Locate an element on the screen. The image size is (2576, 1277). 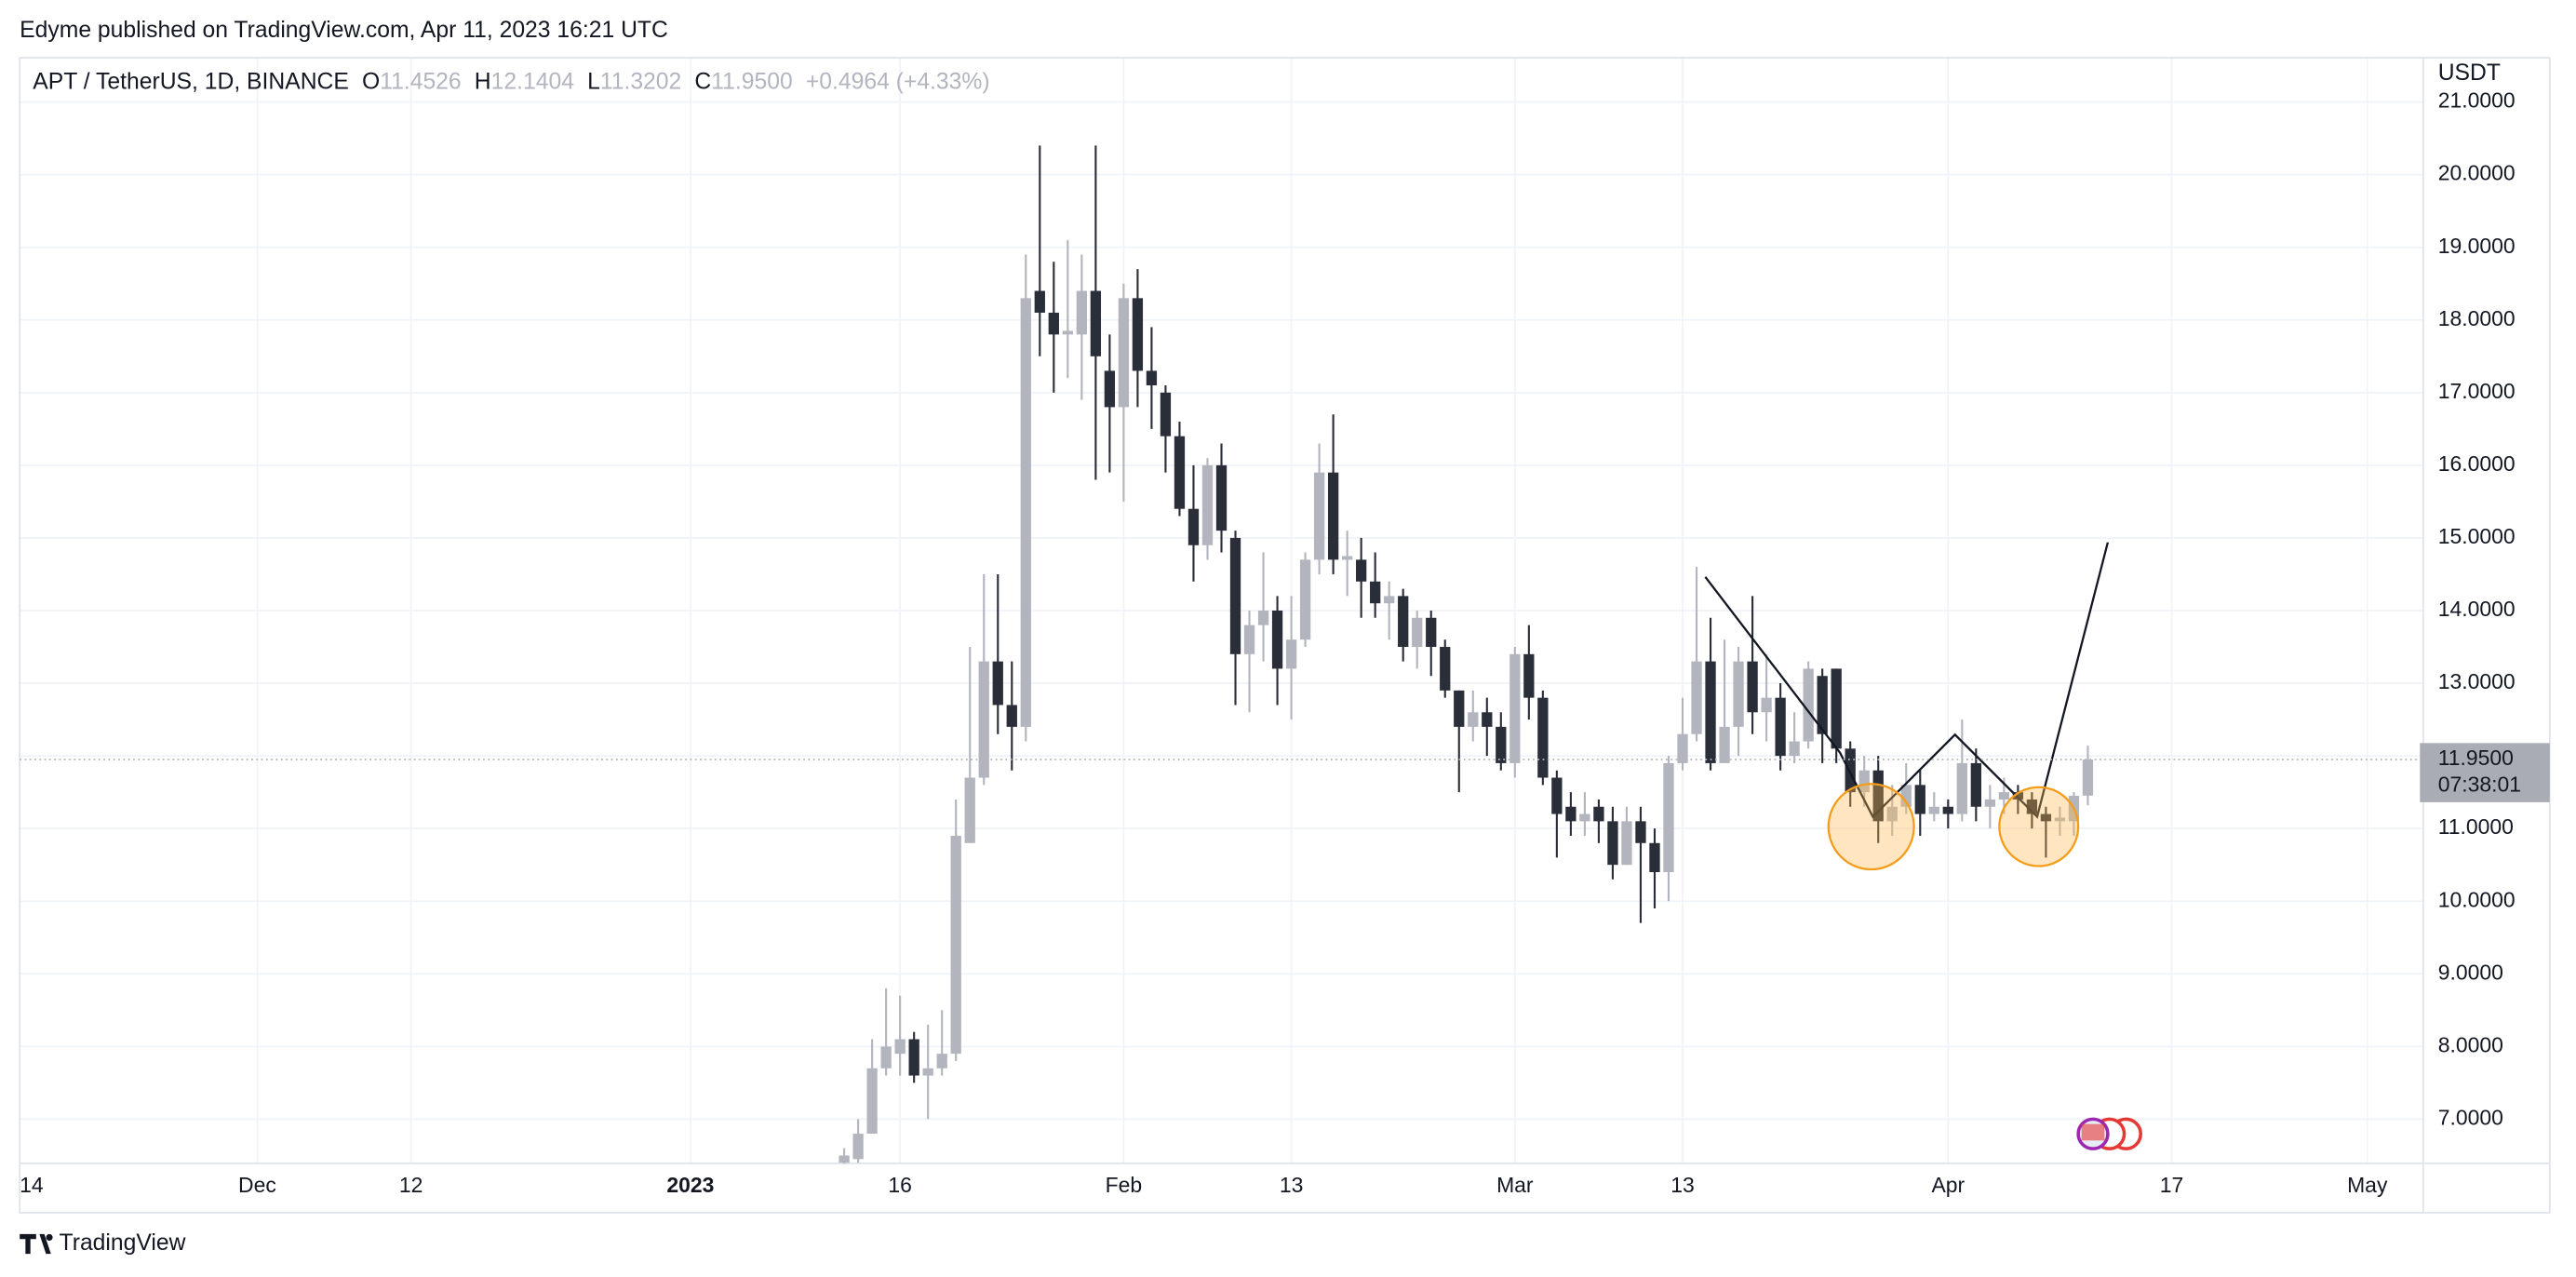
h-value: 12.1404 is located at coordinates (533, 81).